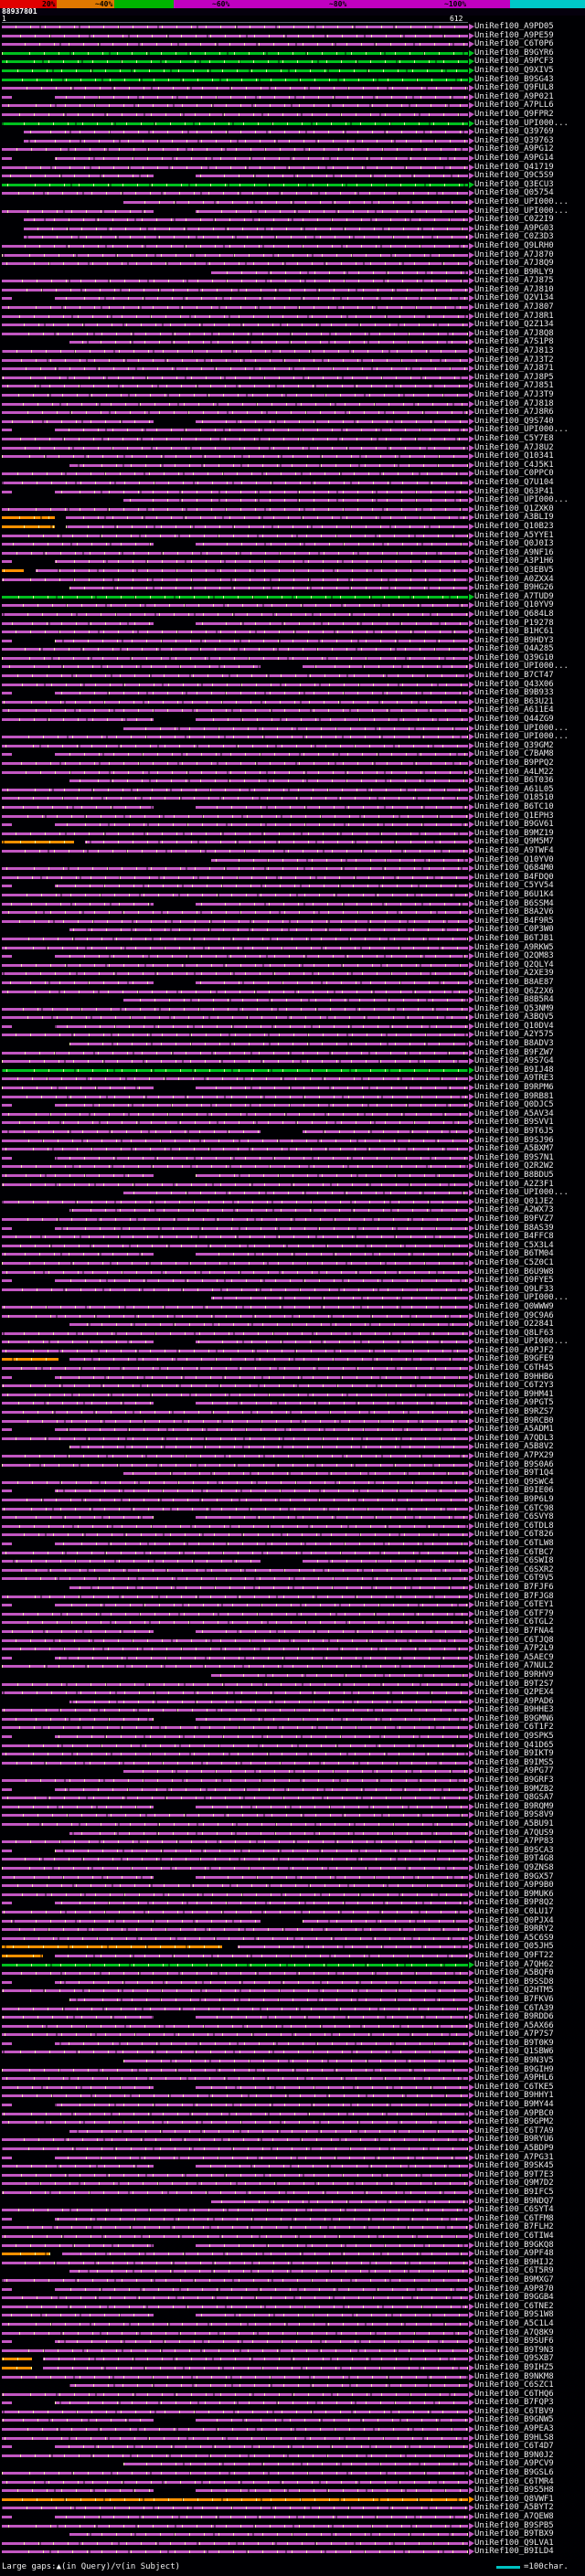 The height and width of the screenshot is (2576, 585). Describe the element at coordinates (514, 1087) in the screenshot. I see `hit-label: UniRef100_B9RPM6` at that location.